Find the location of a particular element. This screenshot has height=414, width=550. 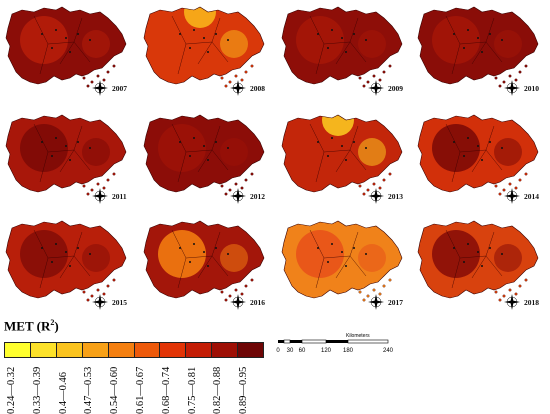

legend-color-bar is located at coordinates (134, 350).